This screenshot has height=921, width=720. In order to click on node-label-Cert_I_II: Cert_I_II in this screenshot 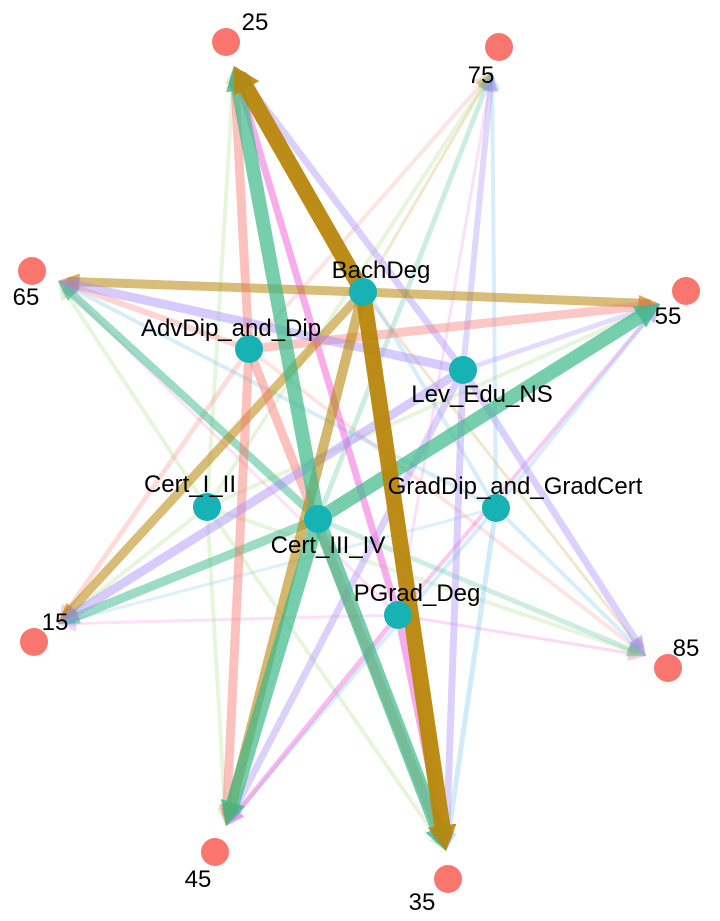, I will do `click(190, 484)`.